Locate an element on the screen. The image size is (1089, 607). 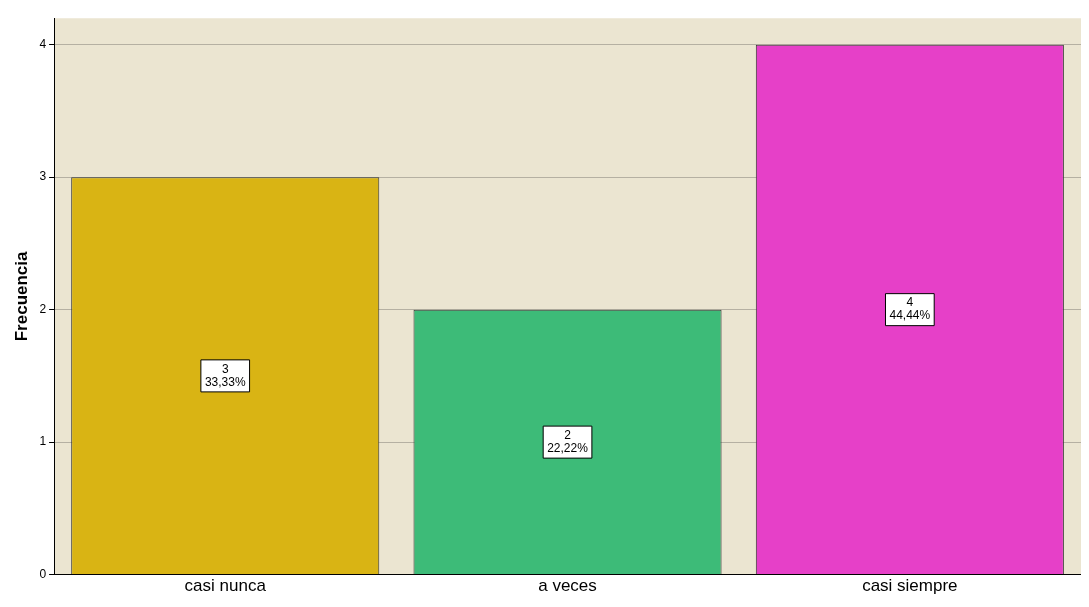
y-tick-label: 0 is located at coordinates (43, 573).